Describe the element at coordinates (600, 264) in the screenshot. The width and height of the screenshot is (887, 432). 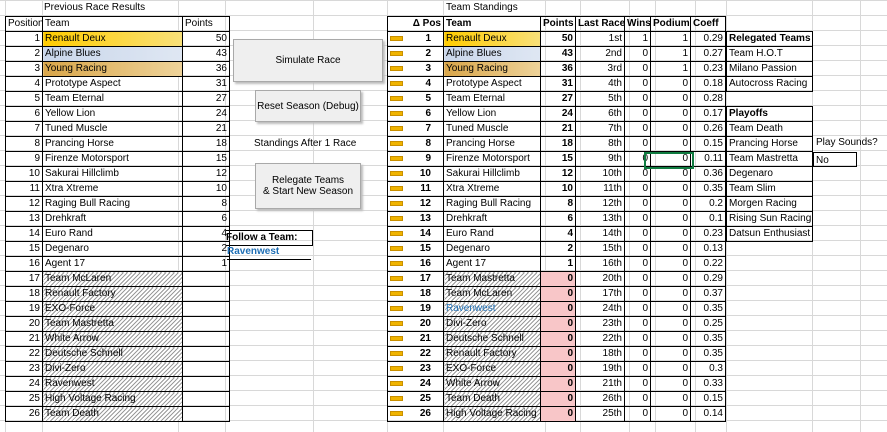
I see `last-race-cell: 16th` at that location.